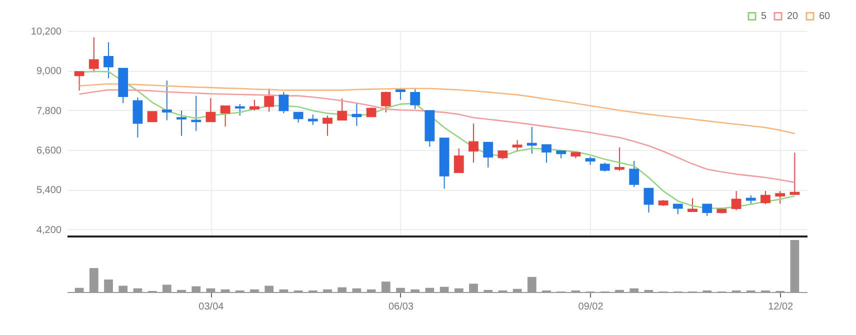 Image resolution: width=856 pixels, height=335 pixels. Describe the element at coordinates (591, 307) in the screenshot. I see `x-tick-label: 09/02` at that location.